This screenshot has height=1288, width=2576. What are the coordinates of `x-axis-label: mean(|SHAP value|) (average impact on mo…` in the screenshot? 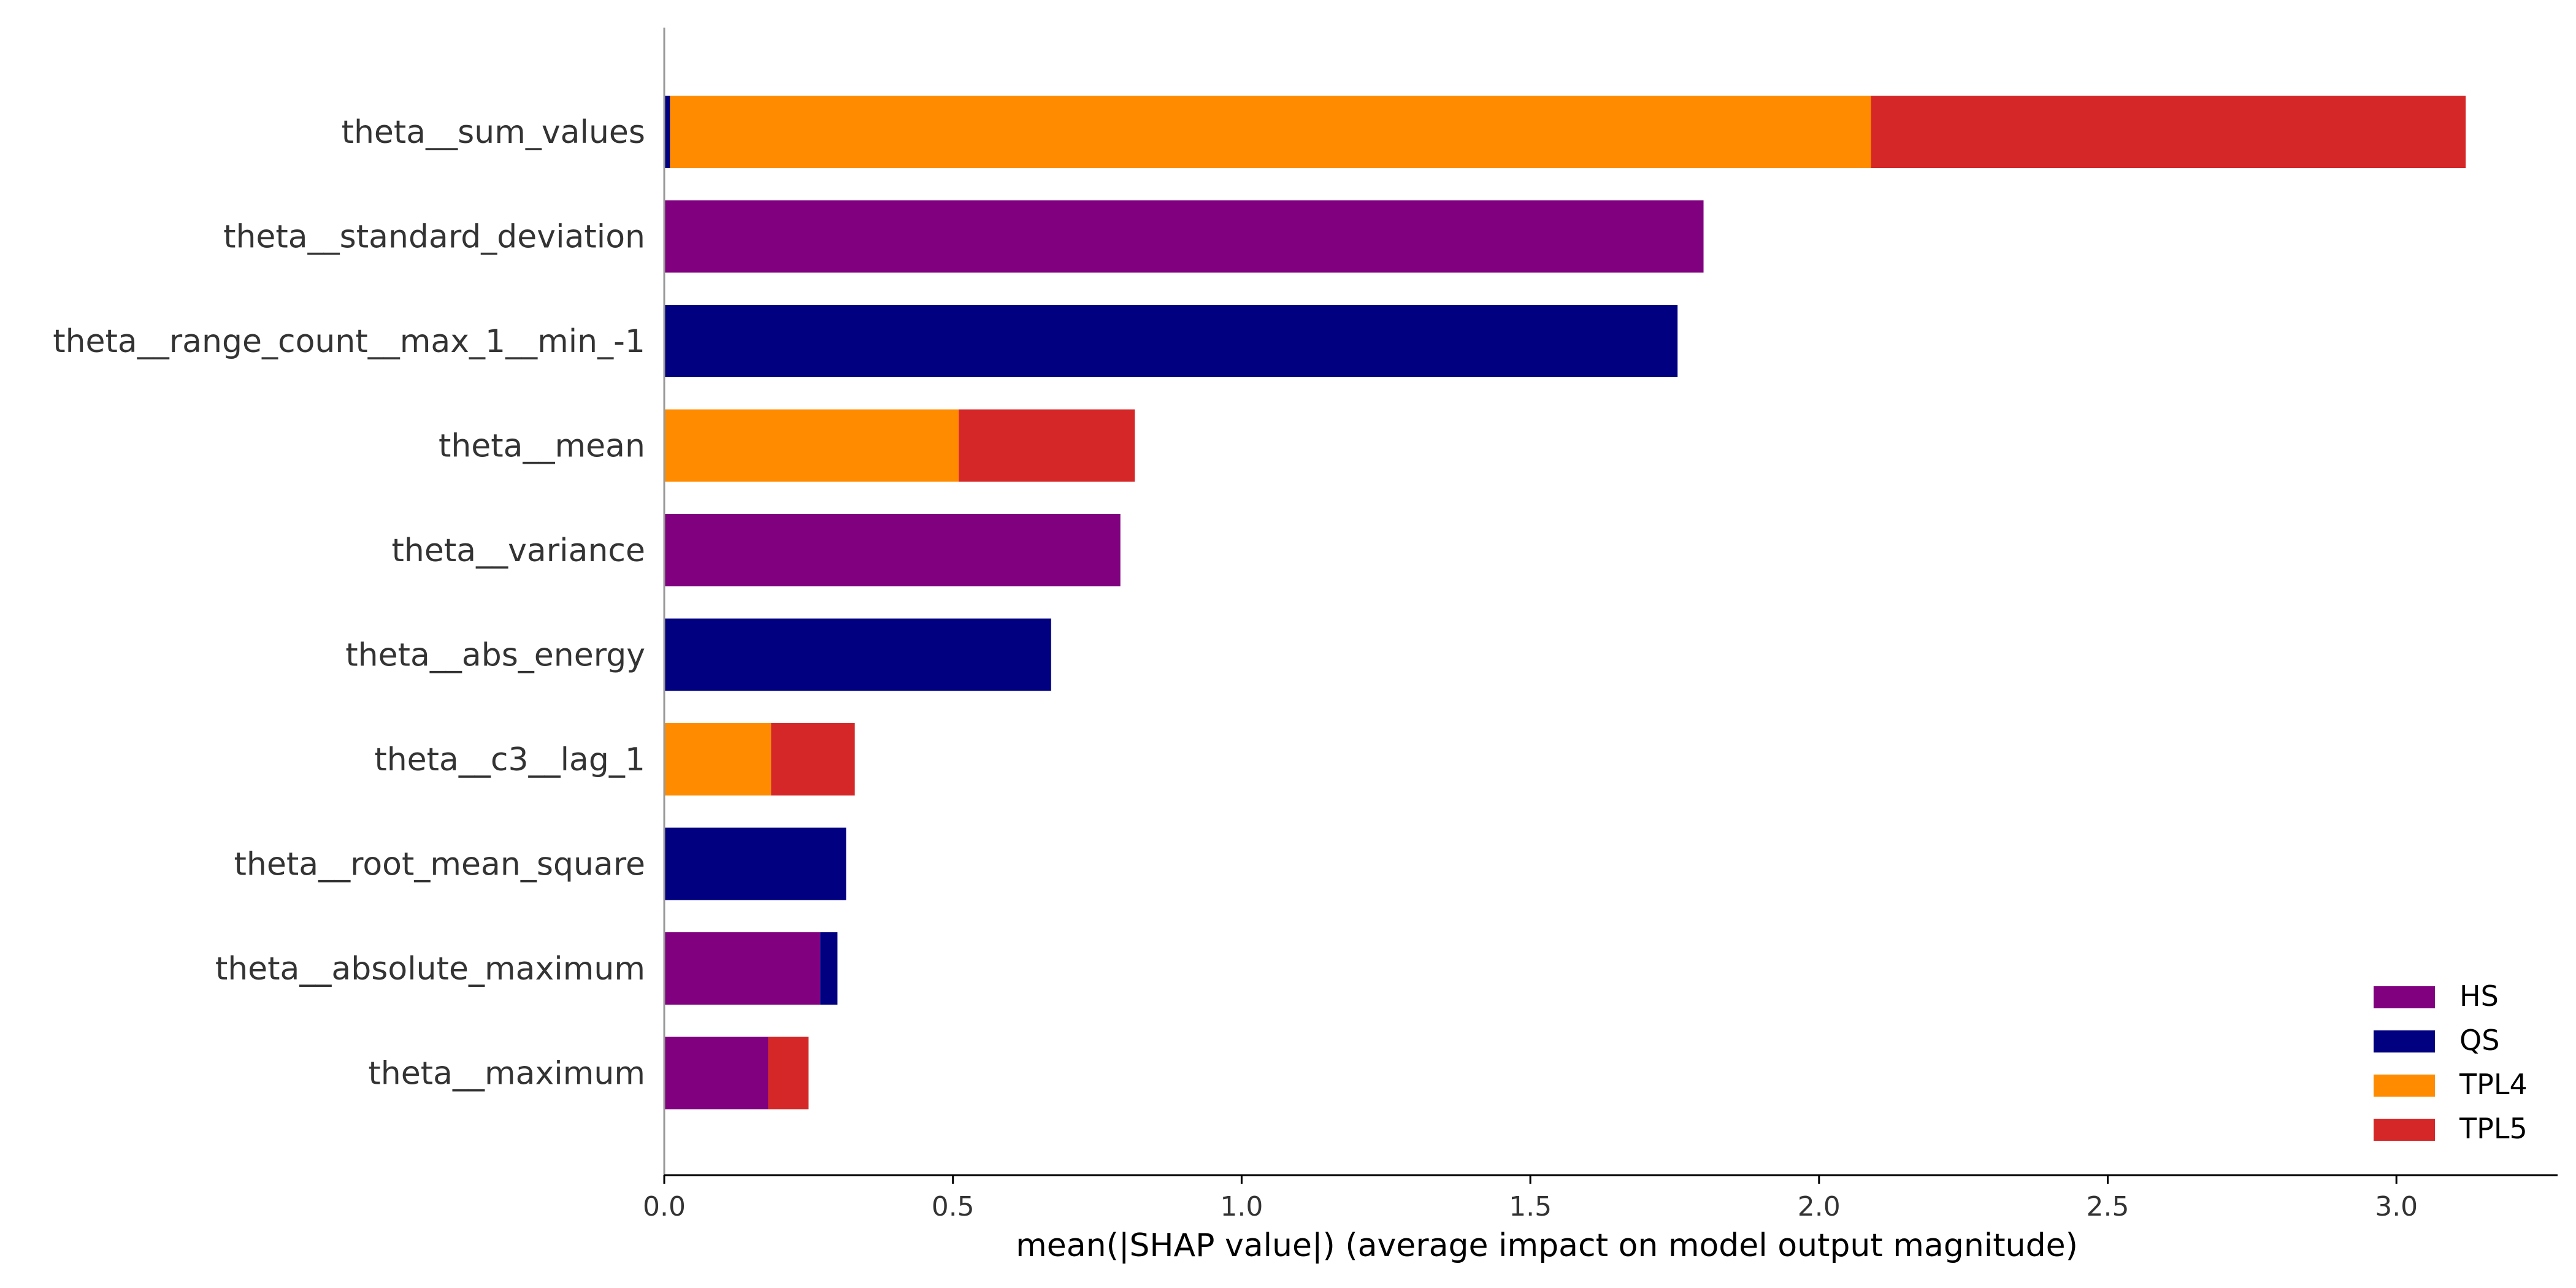 It's located at (1547, 1245).